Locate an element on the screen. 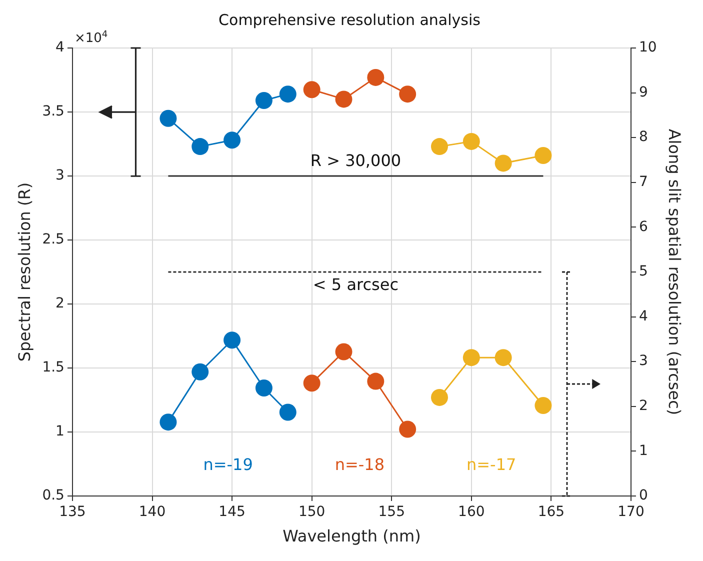 This screenshot has width=703, height=561. x-tick-label: 140 is located at coordinates (152, 512).